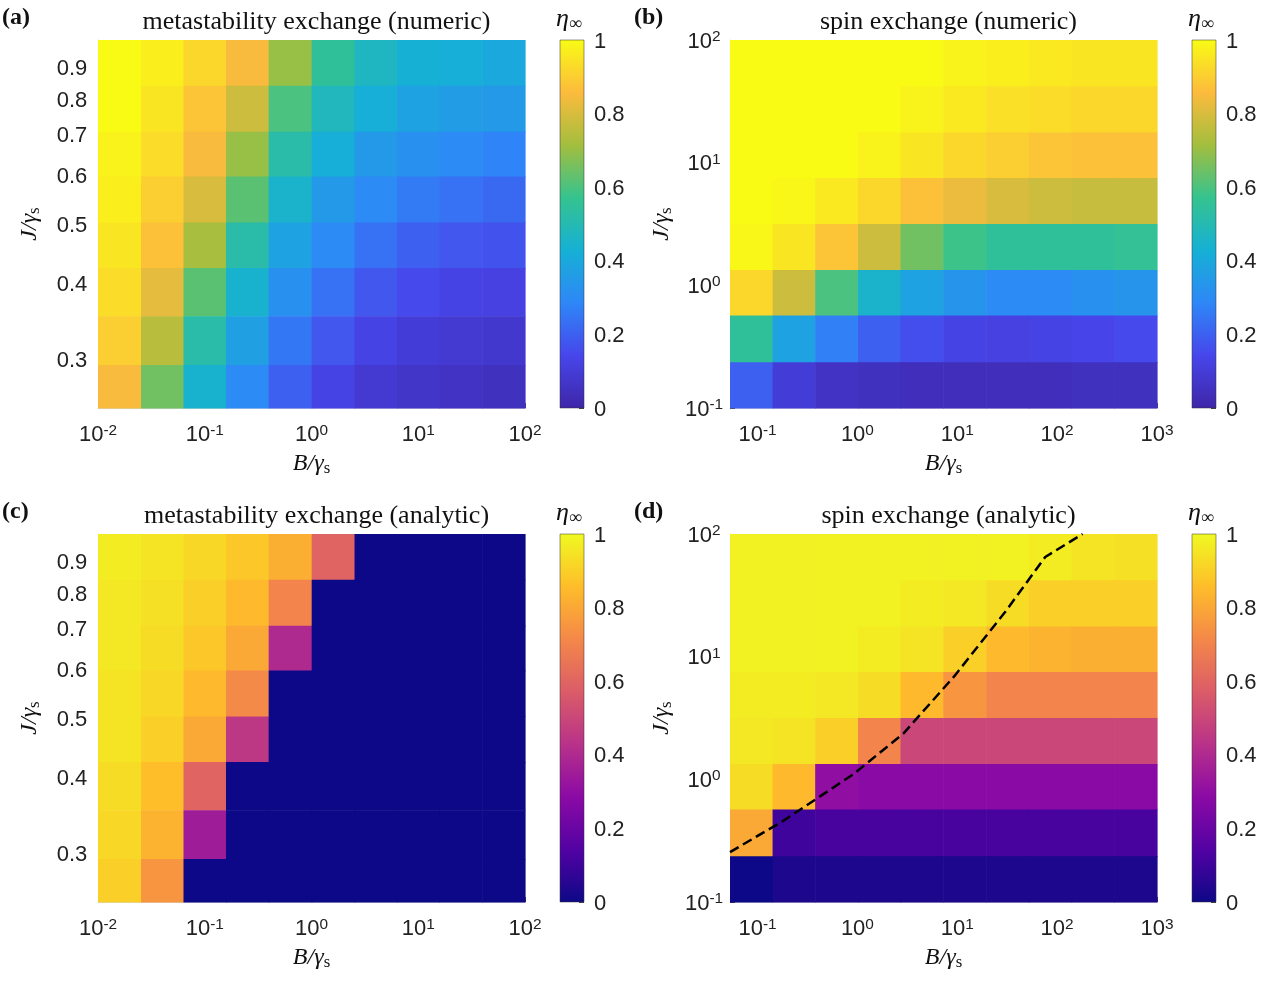 The image size is (1264, 989). Describe the element at coordinates (316, 20) in the screenshot. I see `chart-title: metastability exchange (numeric)` at that location.